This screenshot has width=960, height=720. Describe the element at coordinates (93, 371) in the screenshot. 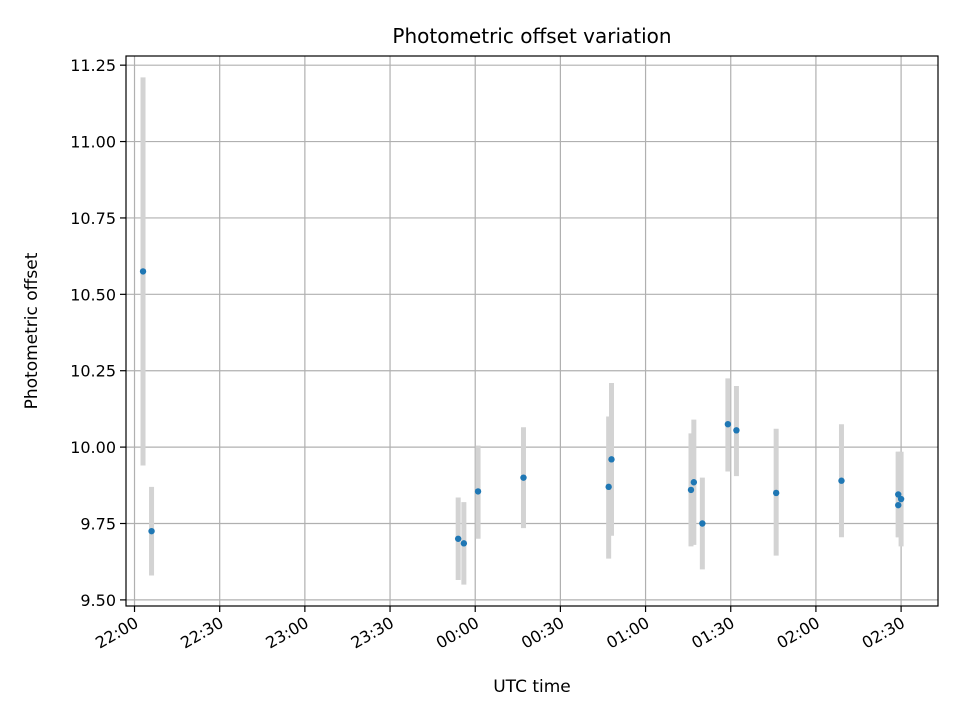

I see `y-tick-label: 10.25` at that location.